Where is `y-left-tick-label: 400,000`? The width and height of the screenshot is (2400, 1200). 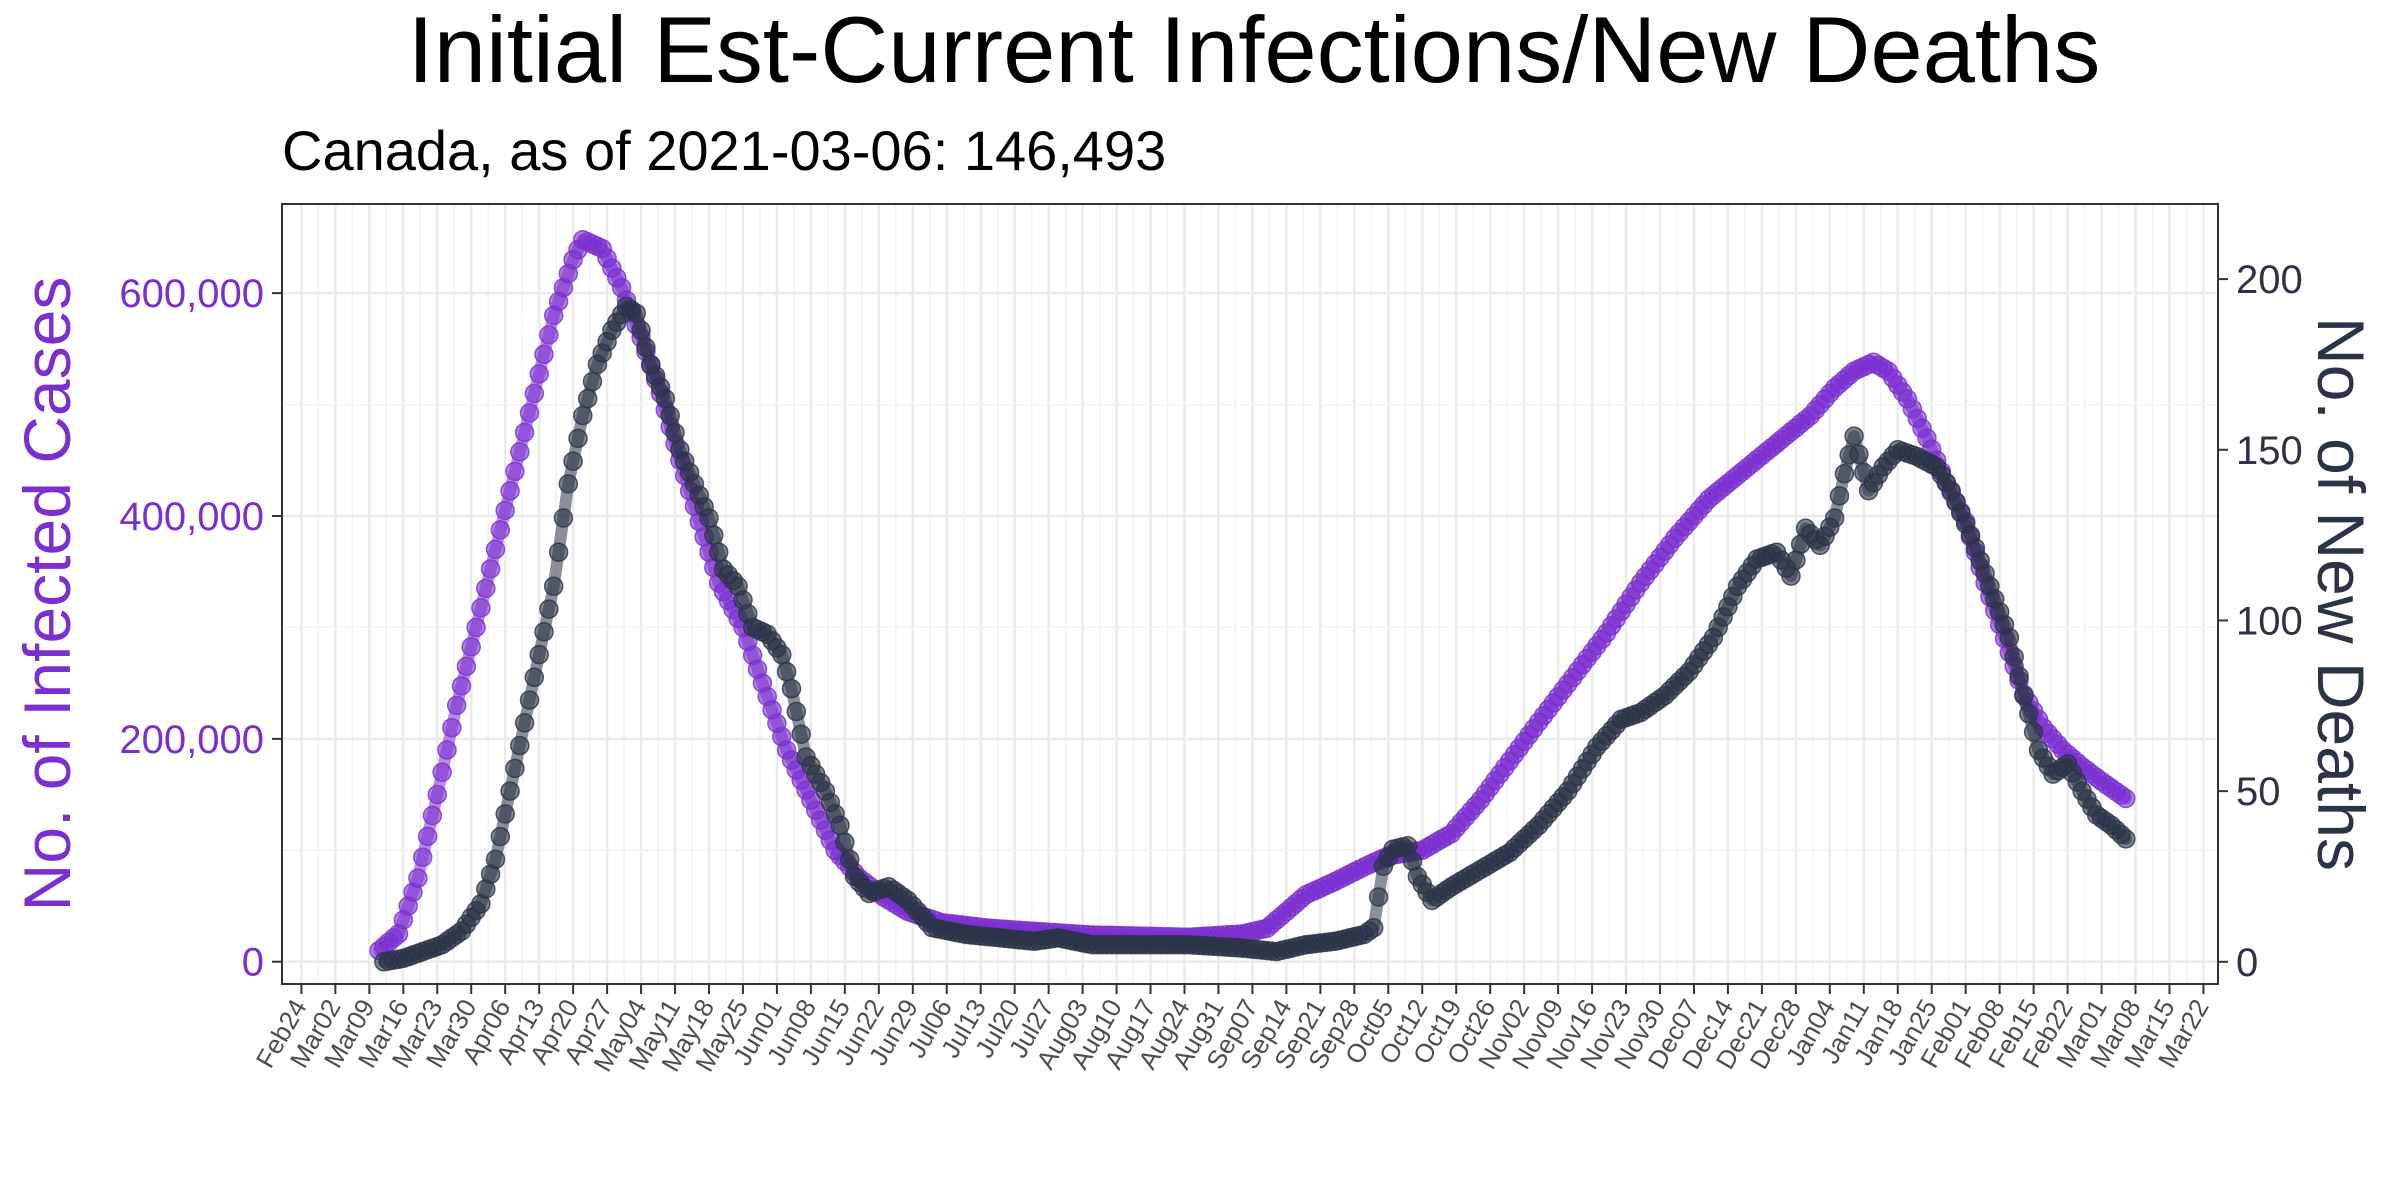 y-left-tick-label: 400,000 is located at coordinates (191, 517).